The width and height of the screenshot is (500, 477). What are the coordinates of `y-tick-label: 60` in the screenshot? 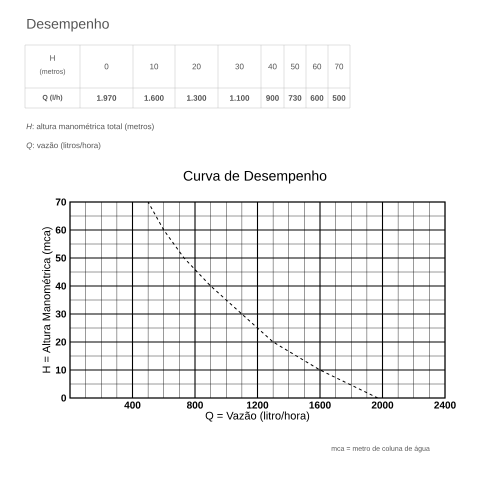 It's located at (61, 230).